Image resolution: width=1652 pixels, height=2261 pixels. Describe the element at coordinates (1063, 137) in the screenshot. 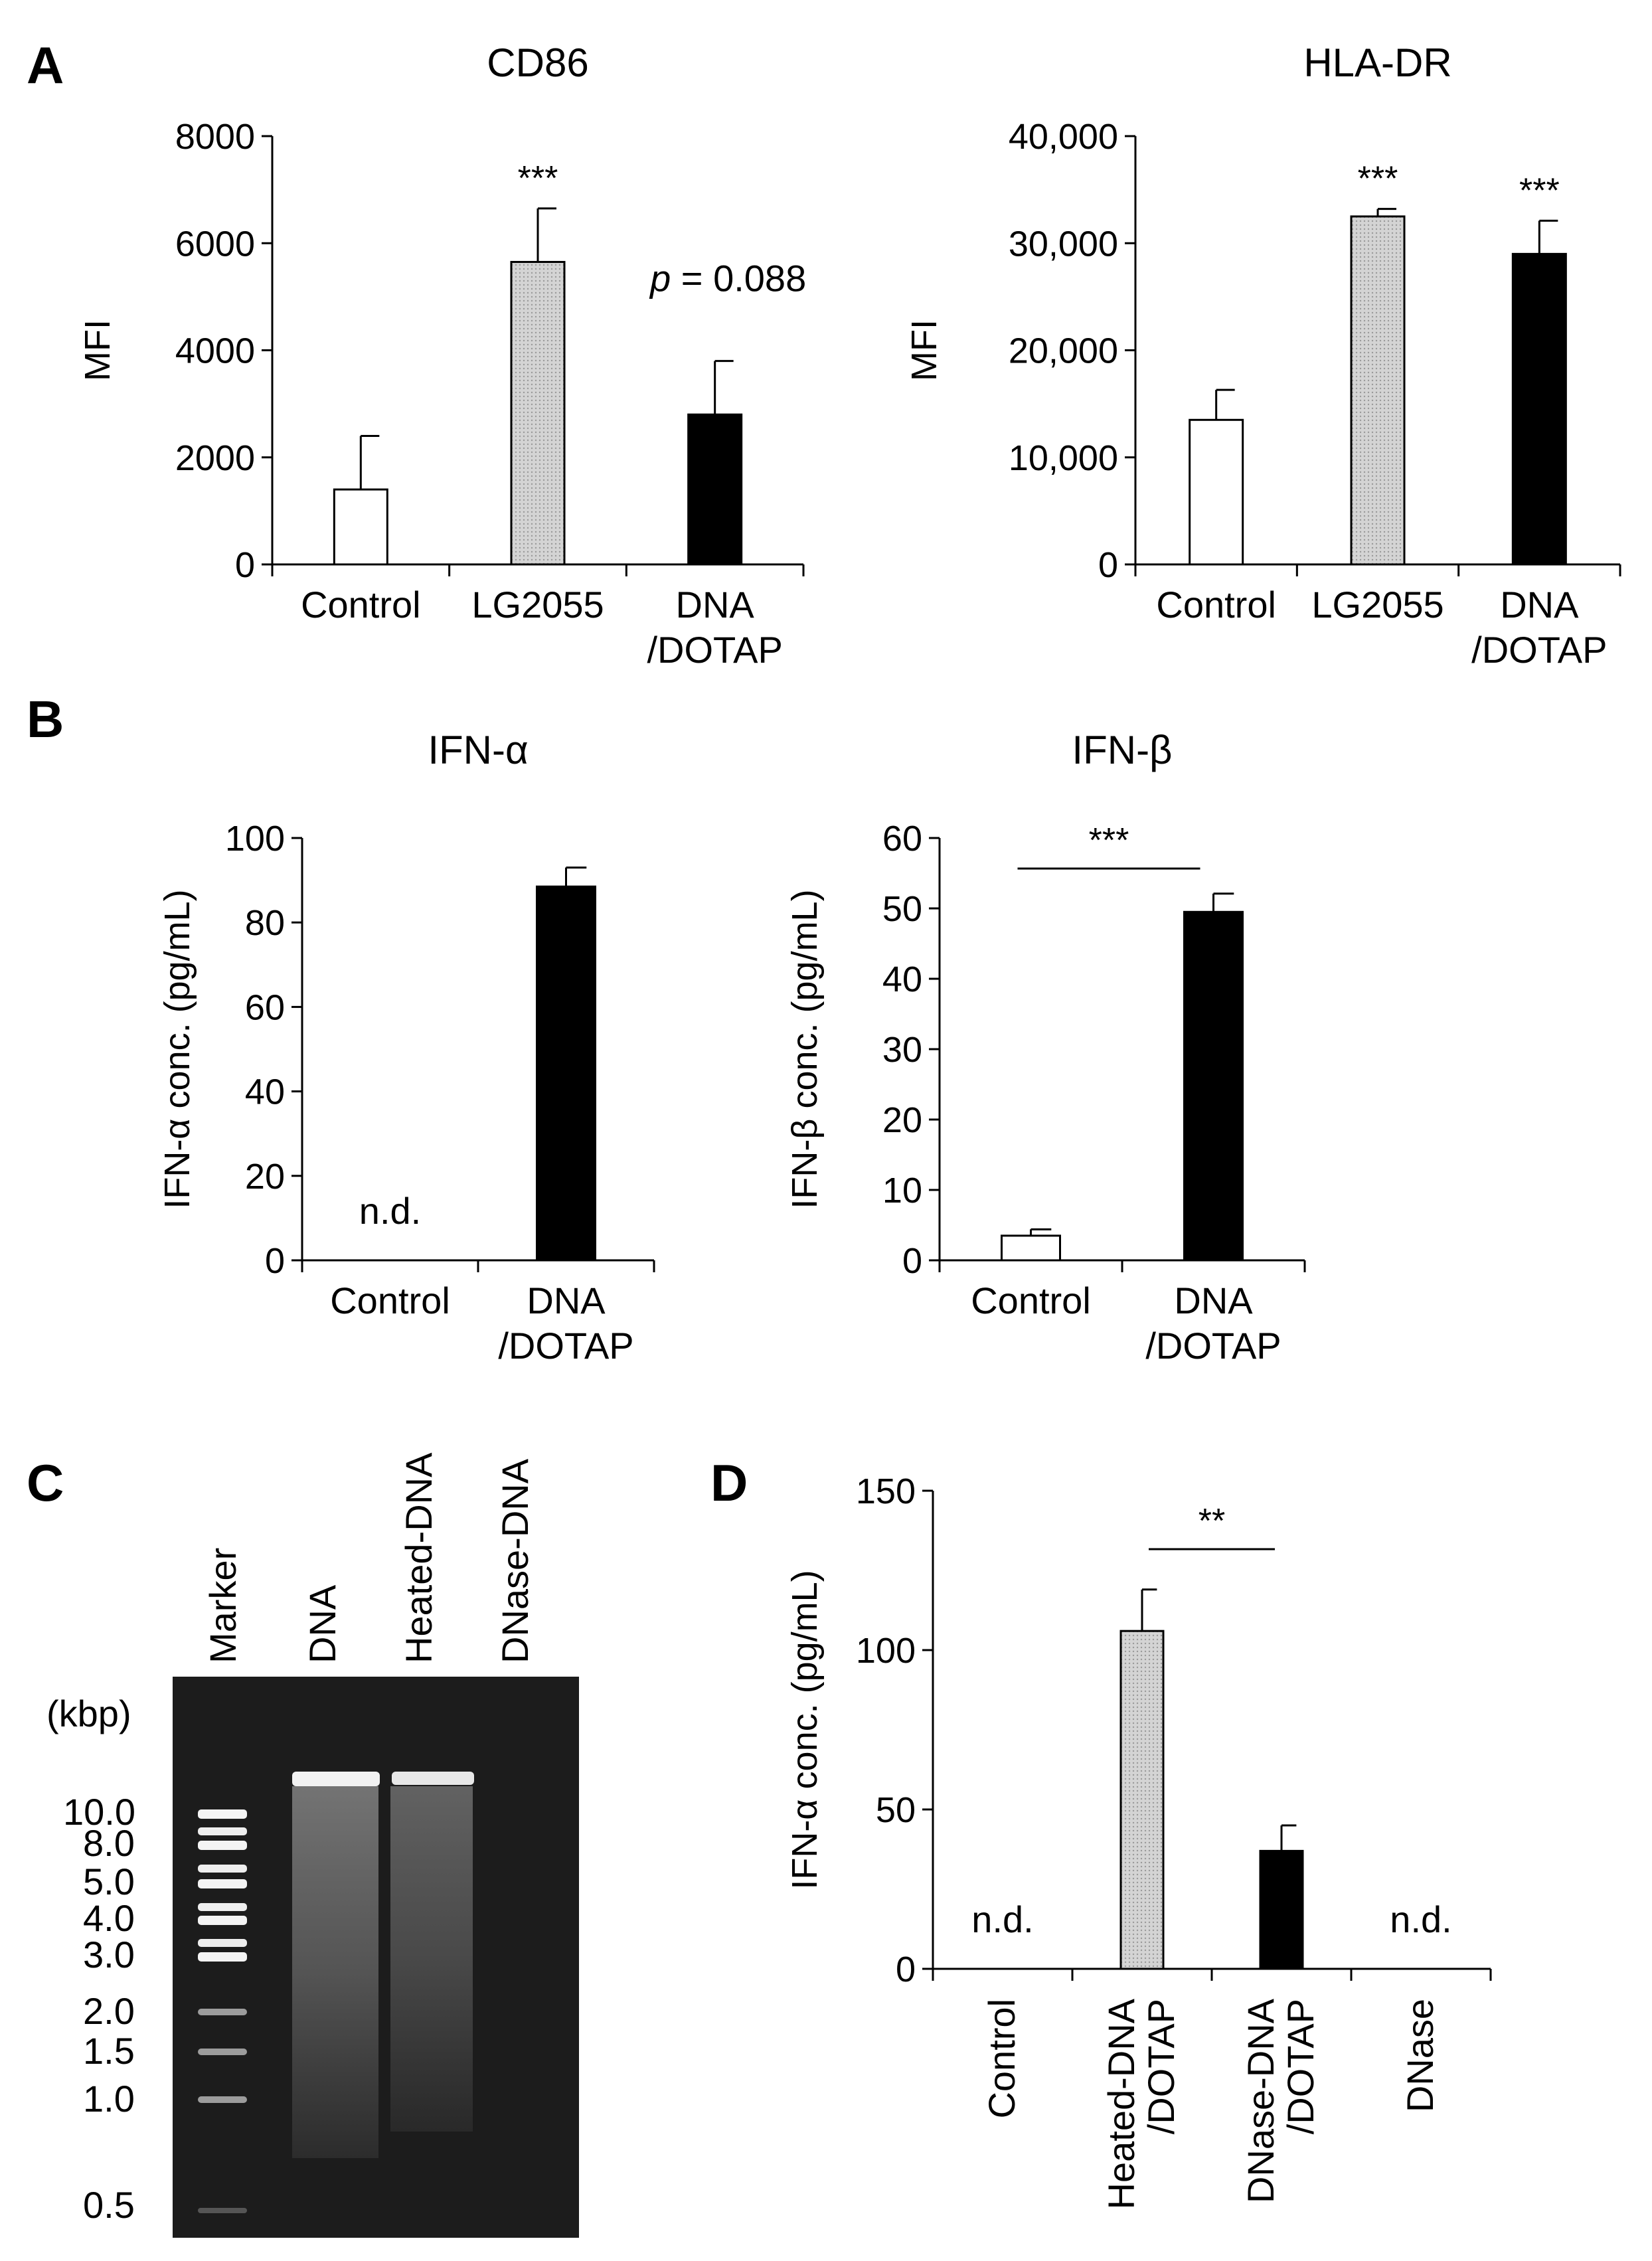

I see `y-tick-label: 40,000` at that location.